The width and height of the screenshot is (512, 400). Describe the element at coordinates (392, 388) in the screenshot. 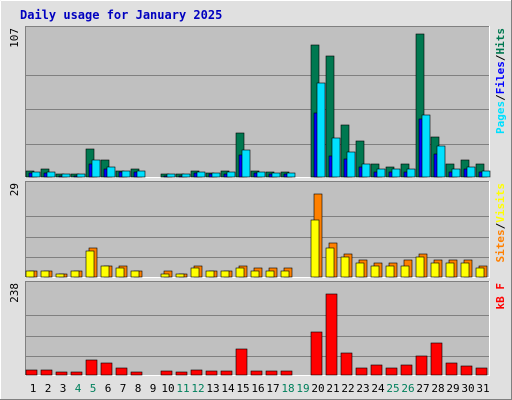

I see `x-tick-label: 25` at that location.